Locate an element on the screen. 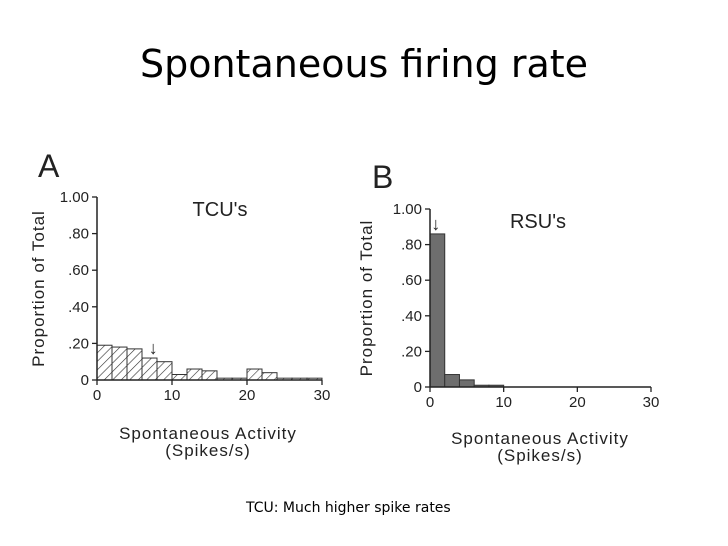  slide-title: Spontaneous firing rate is located at coordinates (364, 64).